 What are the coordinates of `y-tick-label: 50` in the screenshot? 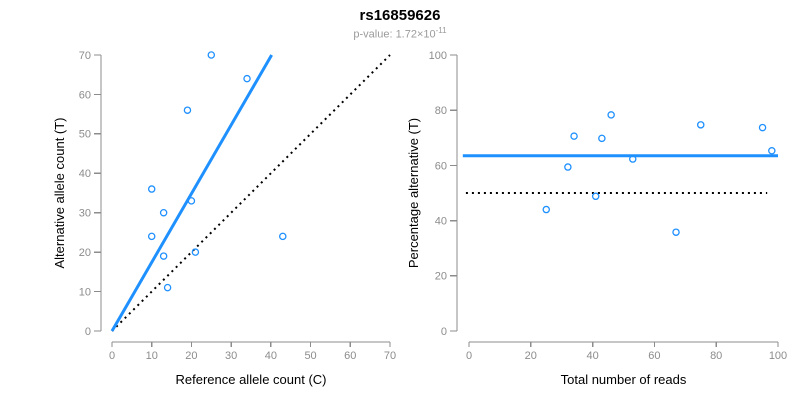 It's located at (85, 135).